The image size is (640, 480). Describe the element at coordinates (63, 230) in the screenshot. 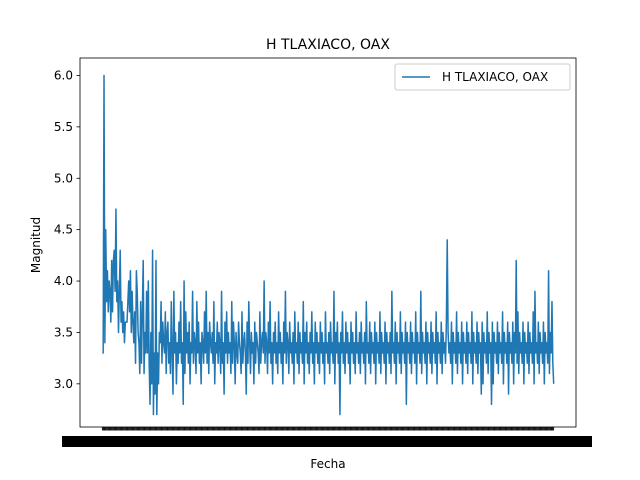

I see `y-tick-label: 4.5` at that location.